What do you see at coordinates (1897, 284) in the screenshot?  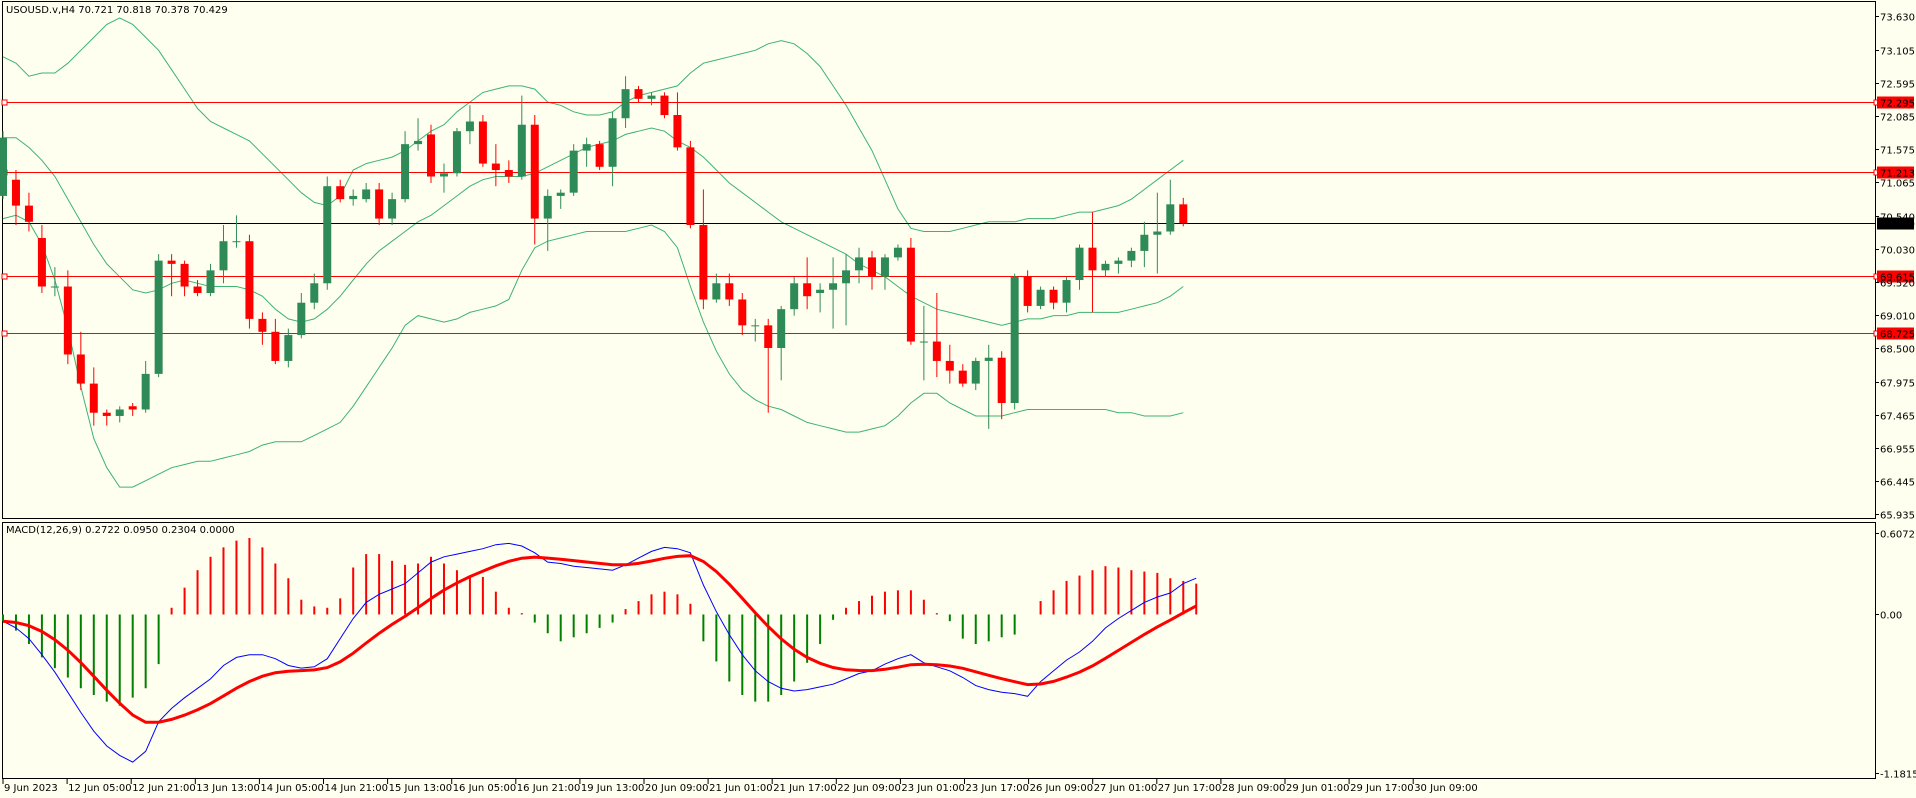 I see `price-axis-label: 69.520` at bounding box center [1897, 284].